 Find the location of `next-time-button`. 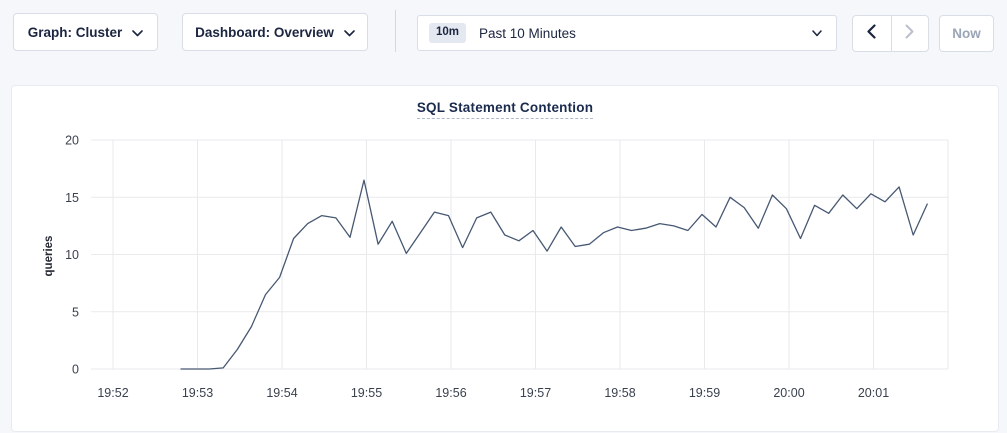

next-time-button is located at coordinates (909, 33).